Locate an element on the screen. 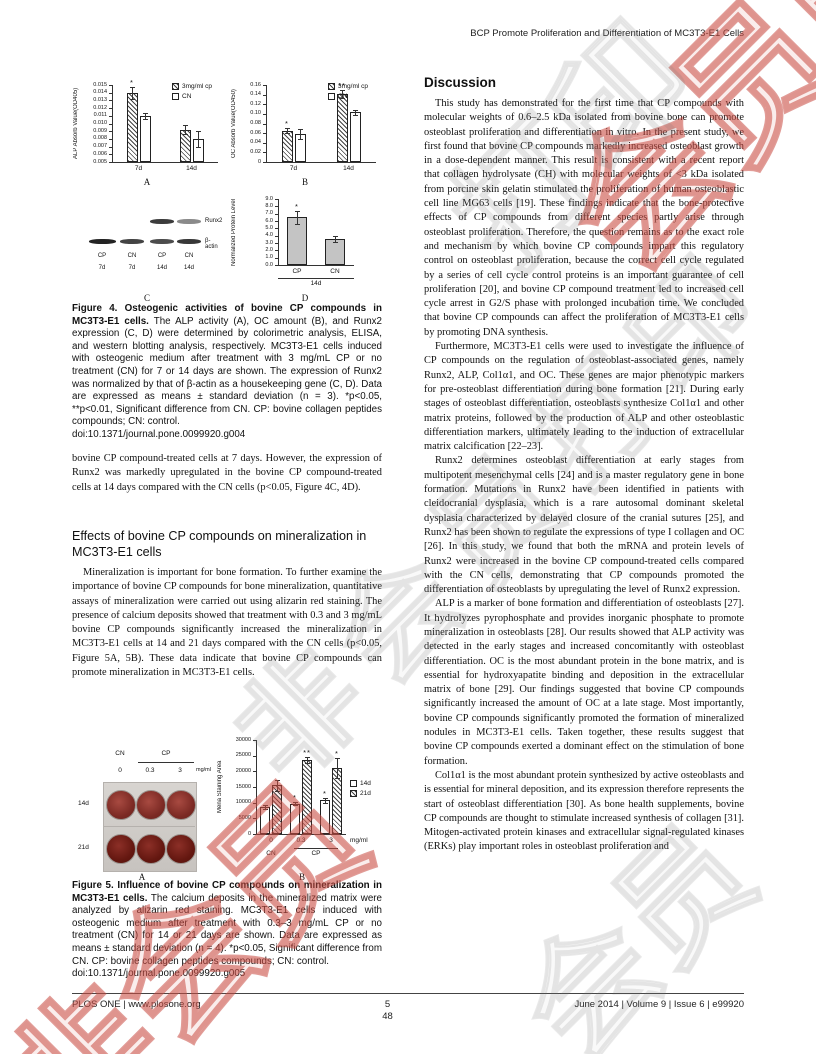 This screenshot has height=1054, width=816. footer-page: 5 is located at coordinates (387, 1004).